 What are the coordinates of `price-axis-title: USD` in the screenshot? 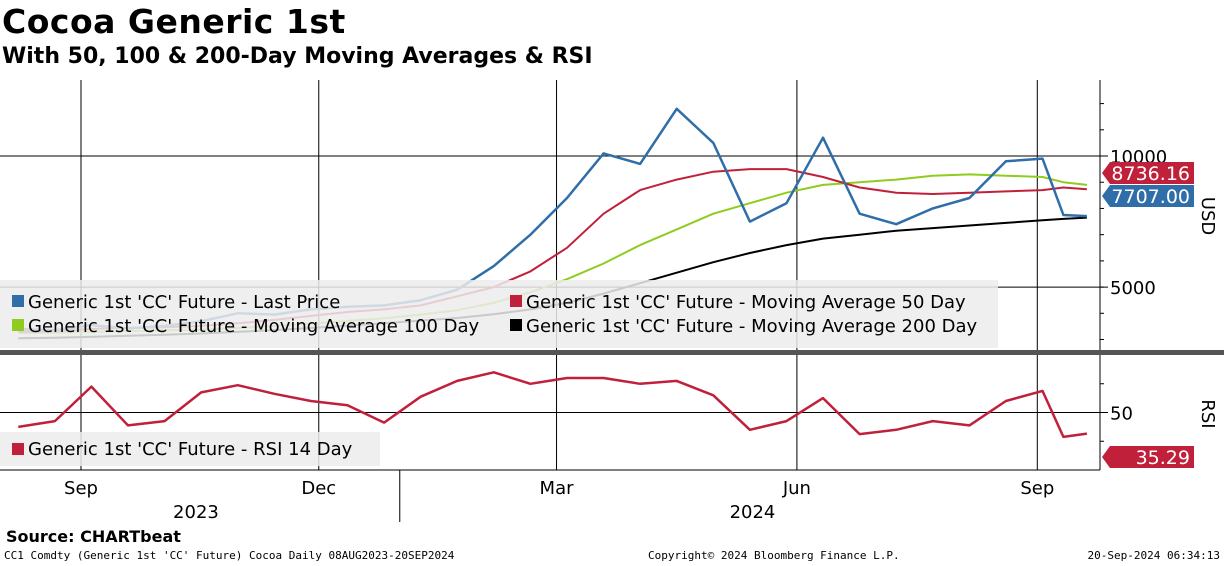 It's located at (1207, 216).